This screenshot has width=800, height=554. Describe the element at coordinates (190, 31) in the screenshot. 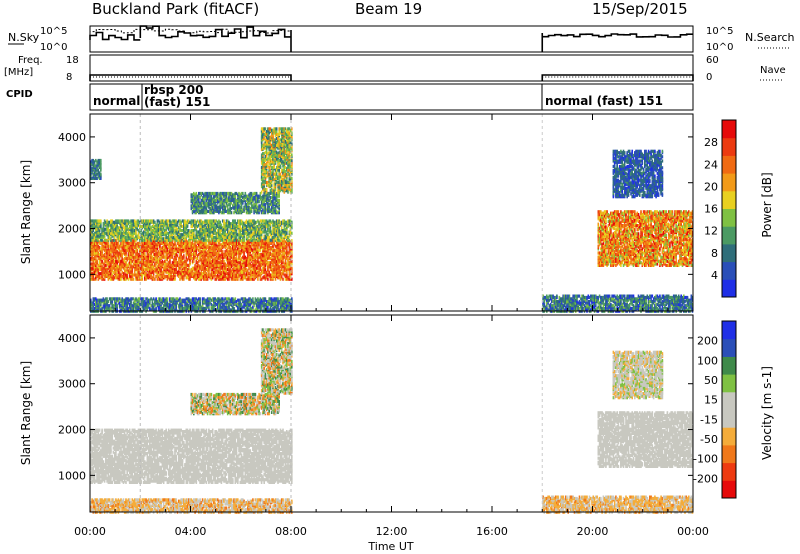

I see `nsearch-trace` at that location.